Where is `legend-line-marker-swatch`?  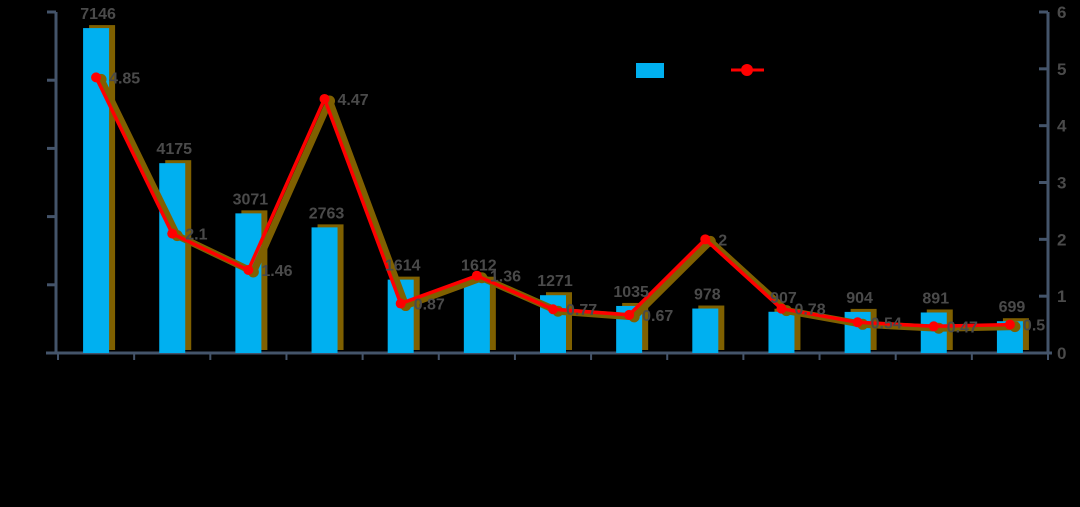 legend-line-marker-swatch is located at coordinates (747, 70).